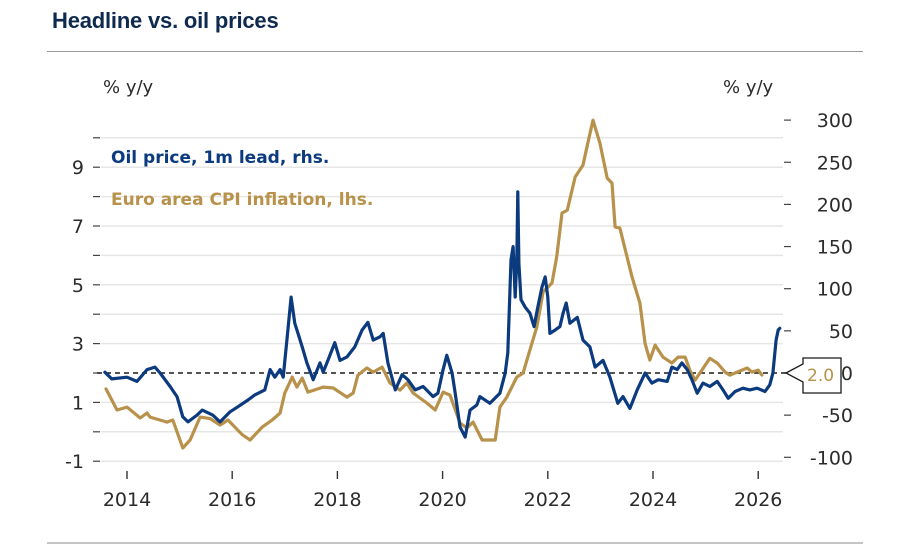 This screenshot has height=556, width=900. What do you see at coordinates (74, 462) in the screenshot?
I see `left-tick-label: -1` at bounding box center [74, 462].